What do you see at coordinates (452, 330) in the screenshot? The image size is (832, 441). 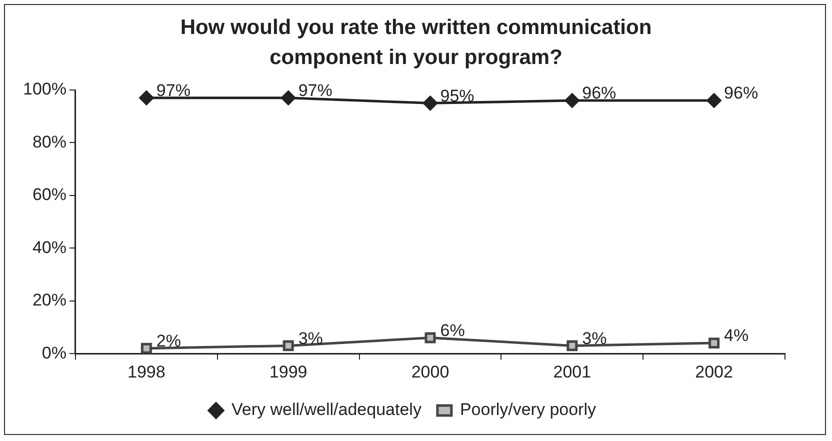 I see `data-label: 6%` at bounding box center [452, 330].